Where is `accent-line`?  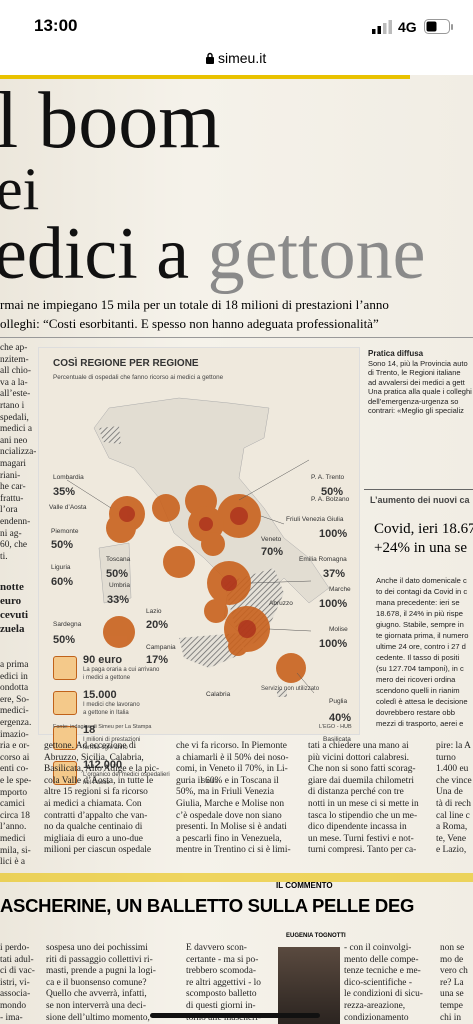
accent-line is located at coordinates (205, 77).